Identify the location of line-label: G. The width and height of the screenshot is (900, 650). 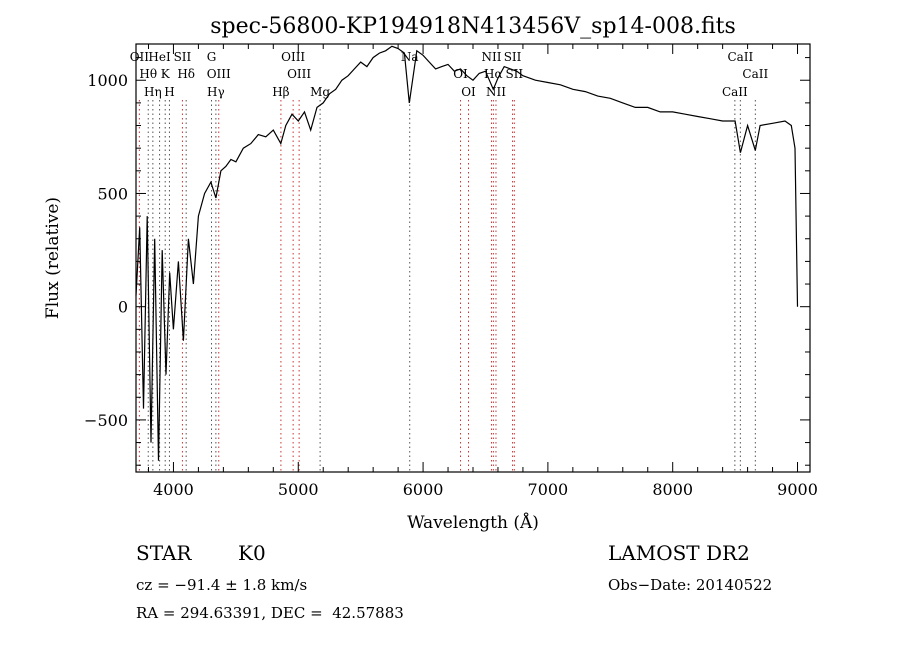
(212, 57).